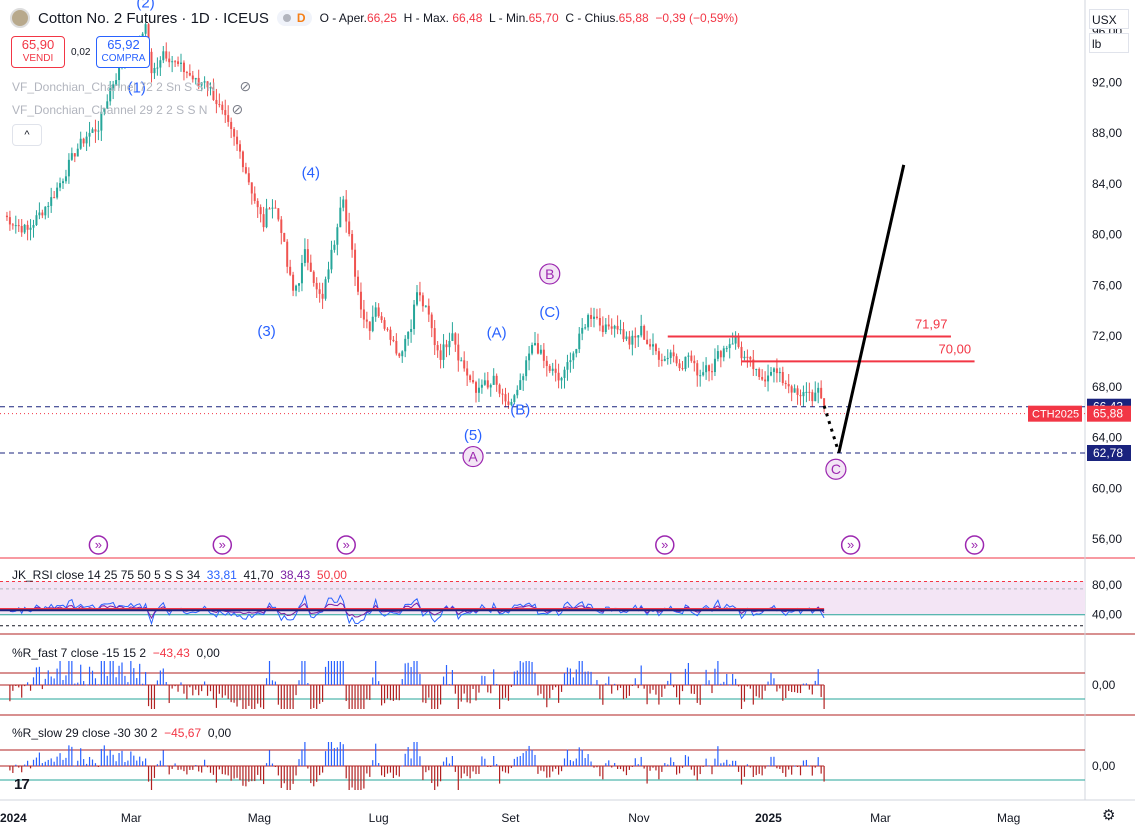 The image size is (1135, 834). Describe the element at coordinates (171, 653) in the screenshot. I see `rfast-value-1: −43,43` at that location.